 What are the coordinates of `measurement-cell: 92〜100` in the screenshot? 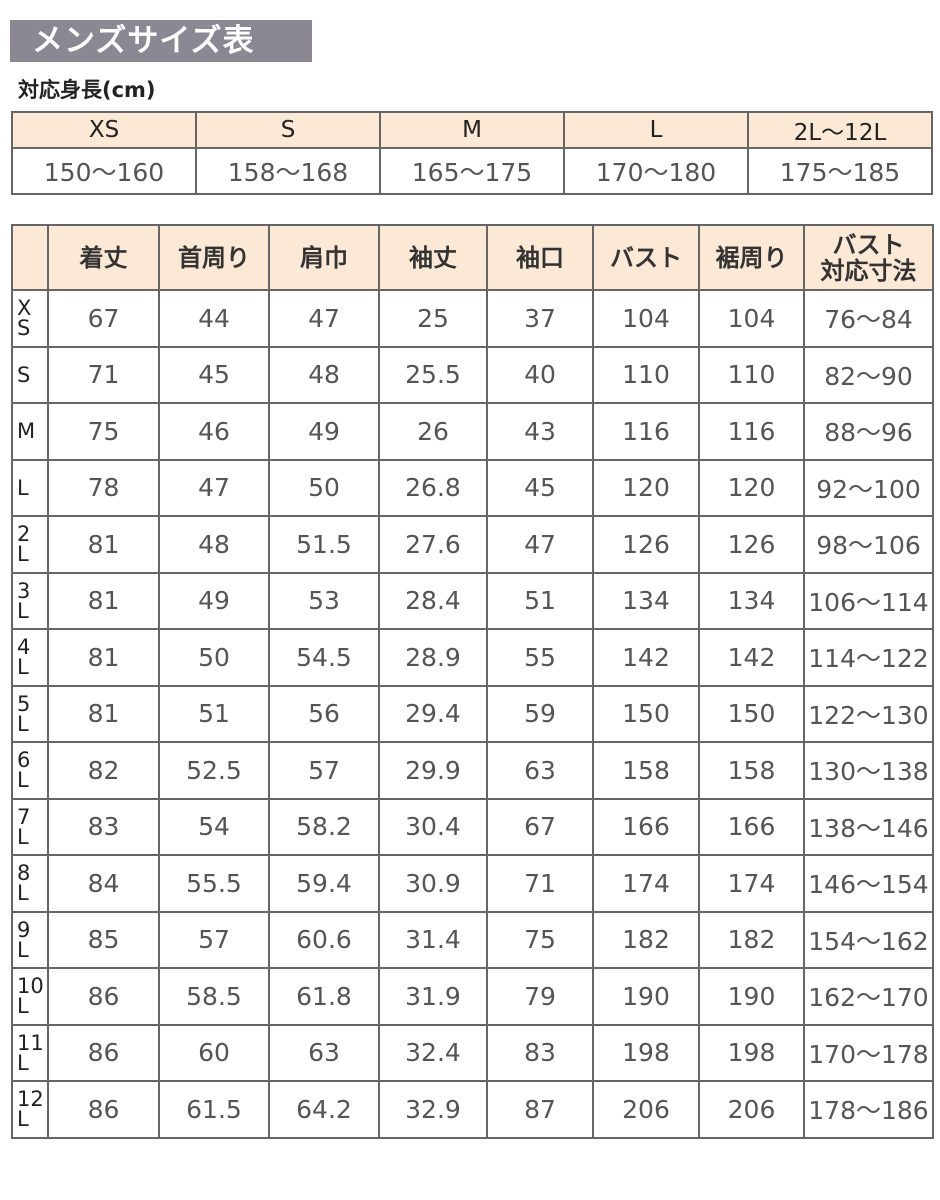 It's located at (868, 487).